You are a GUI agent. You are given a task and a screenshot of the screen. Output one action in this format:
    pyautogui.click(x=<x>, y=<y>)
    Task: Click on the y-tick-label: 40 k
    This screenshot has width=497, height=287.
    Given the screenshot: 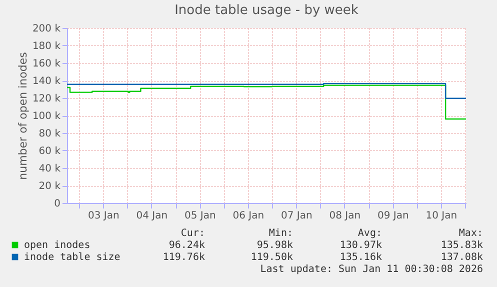 What is the action you would take?
    pyautogui.click(x=49, y=169)
    